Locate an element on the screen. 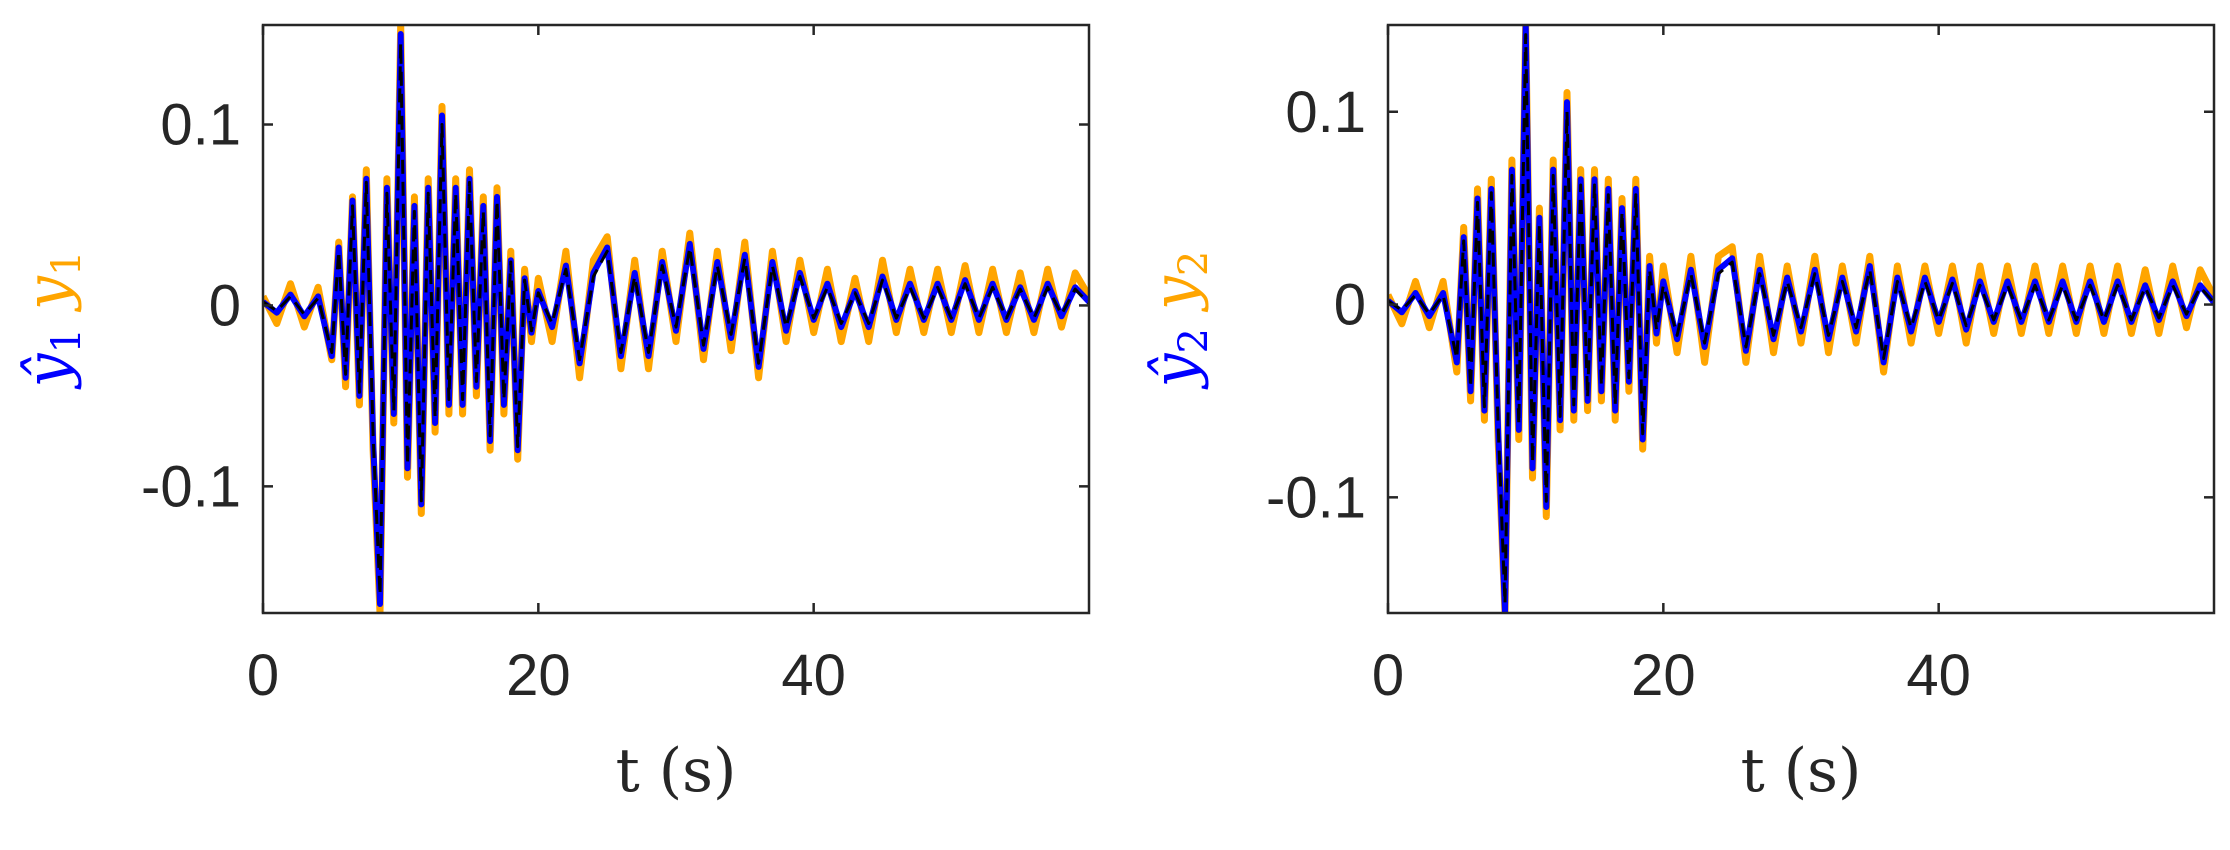  y-axis-label: ŷ2y2 is located at coordinates (1178, 321).